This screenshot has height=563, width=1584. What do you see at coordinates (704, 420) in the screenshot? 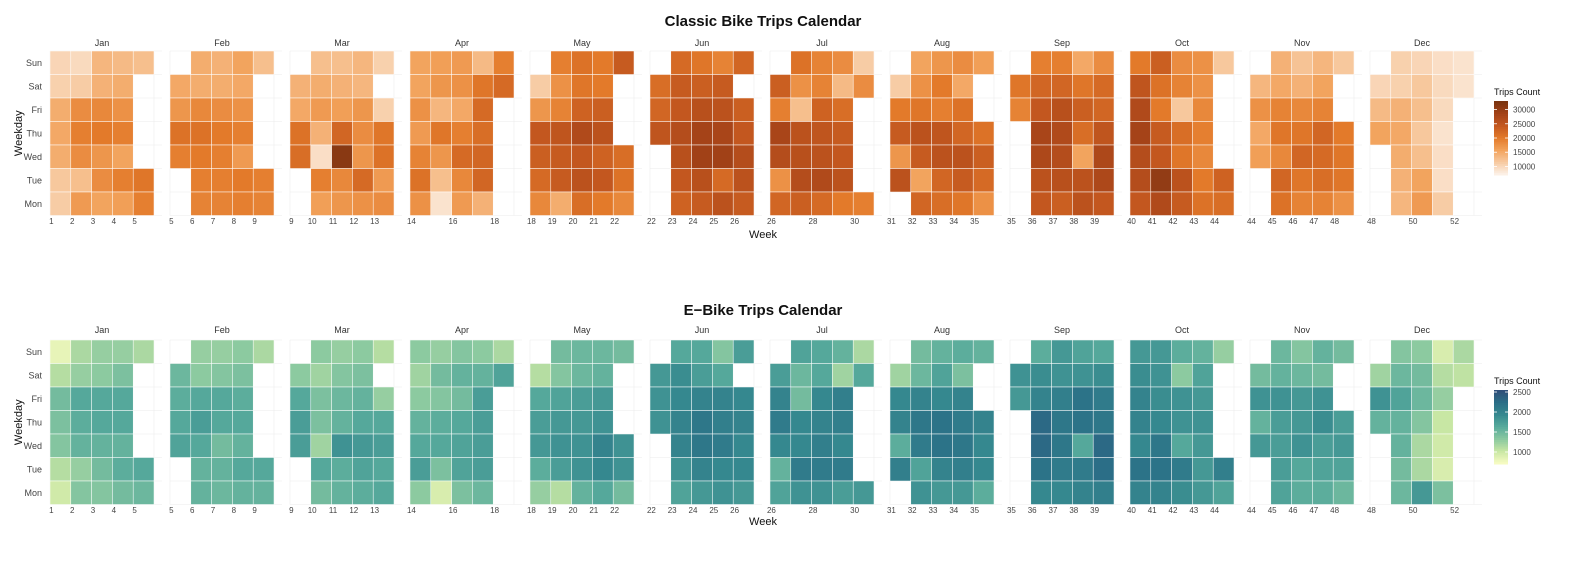
I see `month-panel-jun: Jun 22 23 24 25 26` at bounding box center [704, 420].